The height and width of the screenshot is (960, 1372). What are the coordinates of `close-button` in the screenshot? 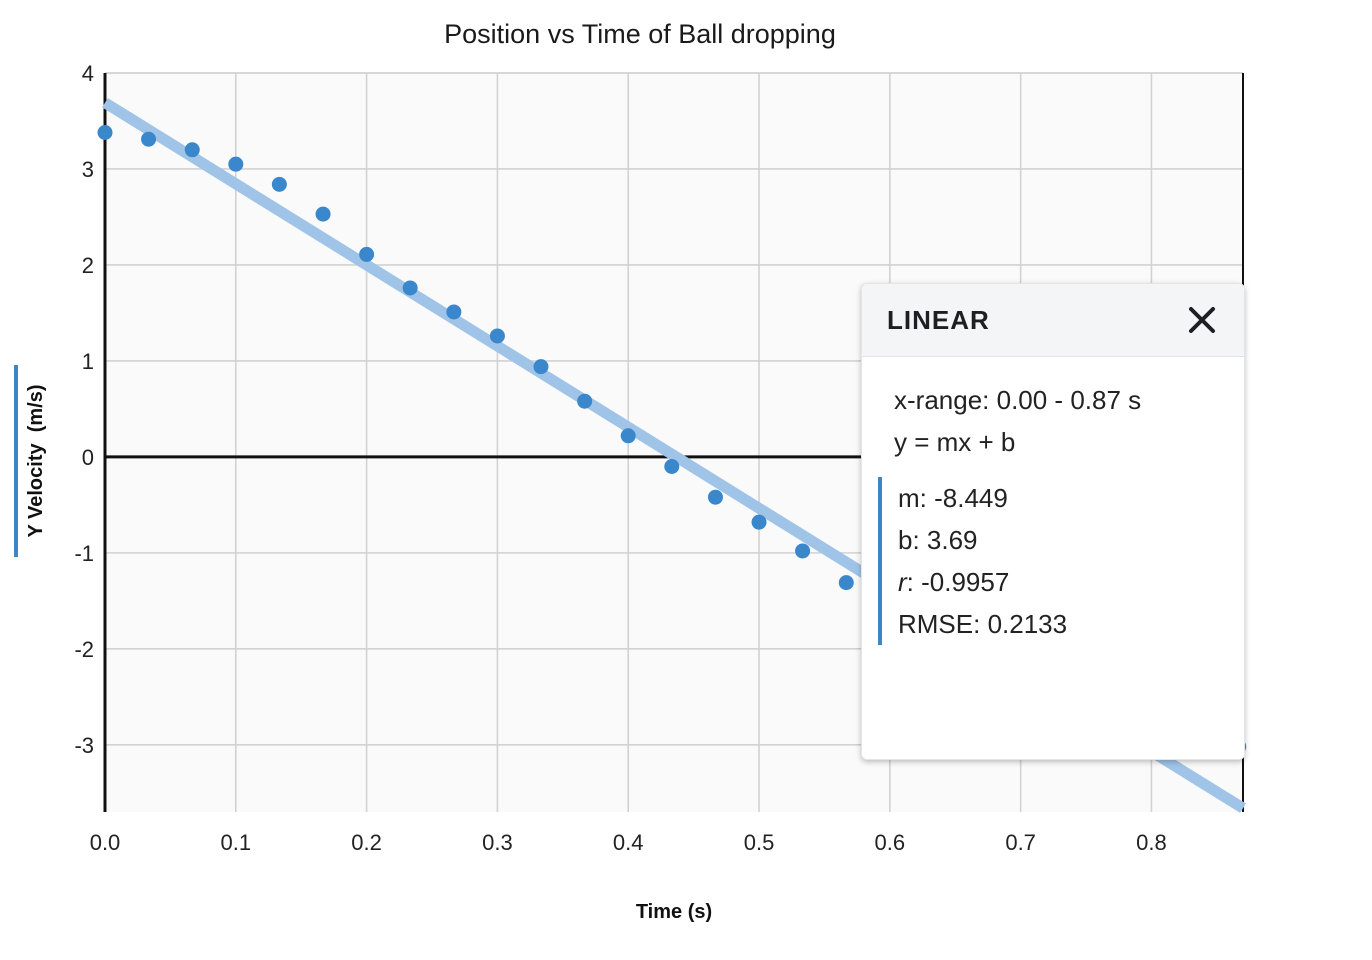 It's located at (1202, 320).